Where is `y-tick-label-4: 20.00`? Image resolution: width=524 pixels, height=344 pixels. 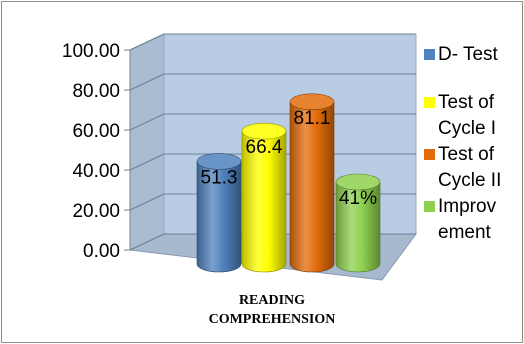
y-tick-label-4: 20.00 is located at coordinates (96, 211).